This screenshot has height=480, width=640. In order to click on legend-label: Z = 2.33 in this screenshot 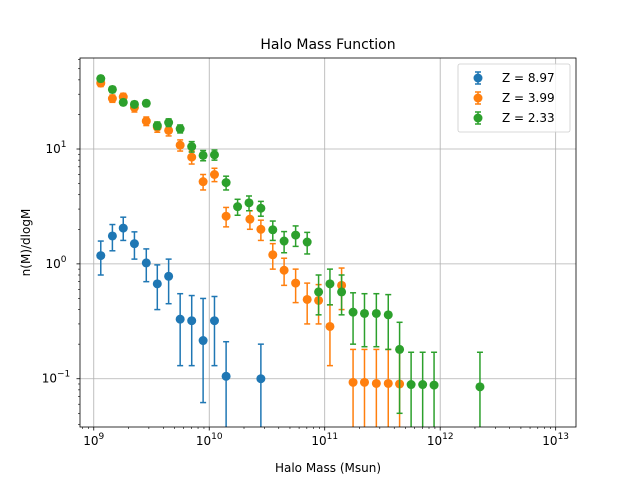, I will do `click(528, 118)`.